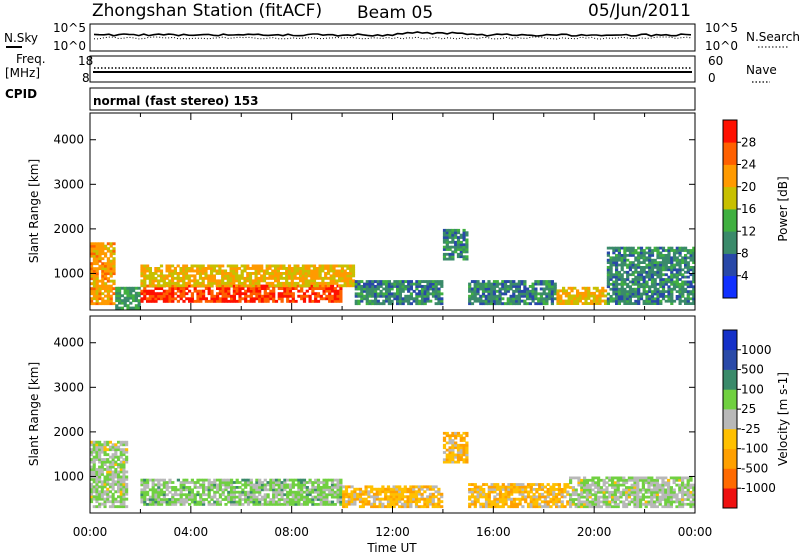 This screenshot has height=554, width=800. What do you see at coordinates (730, 419) in the screenshot?
I see `velocity-colorbar-segment` at bounding box center [730, 419].